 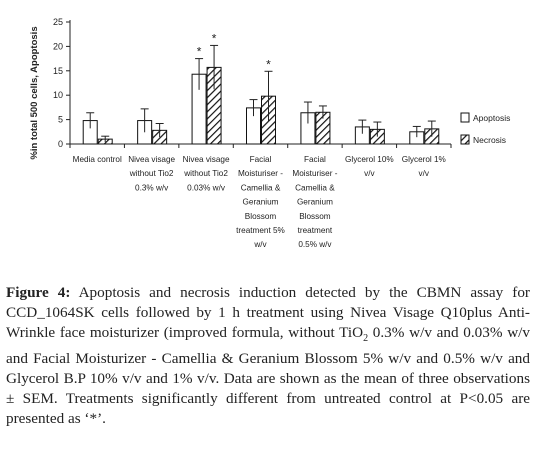 What do you see at coordinates (315, 230) in the screenshot?
I see `category-label-line: treatment` at bounding box center [315, 230].